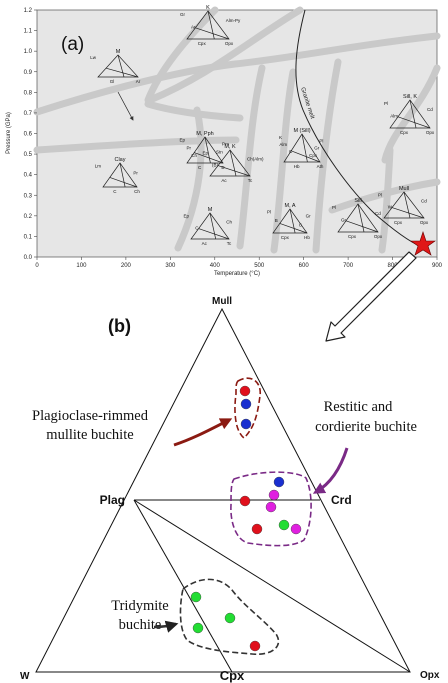 This screenshot has width=448, height=683. Describe the element at coordinates (215, 164) in the screenshot. I see `facies-phase-label: (B)` at that location.